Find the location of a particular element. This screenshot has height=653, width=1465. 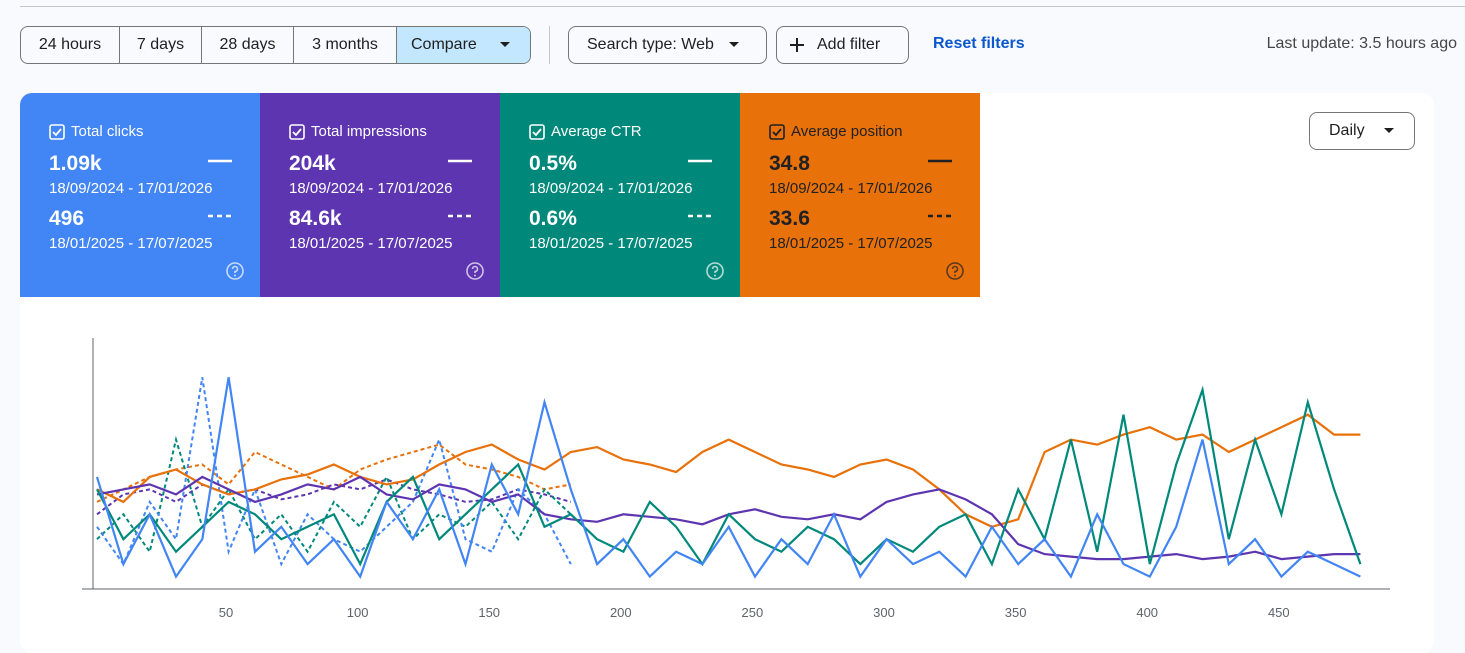

x-tick-label: 200 is located at coordinates (621, 612).